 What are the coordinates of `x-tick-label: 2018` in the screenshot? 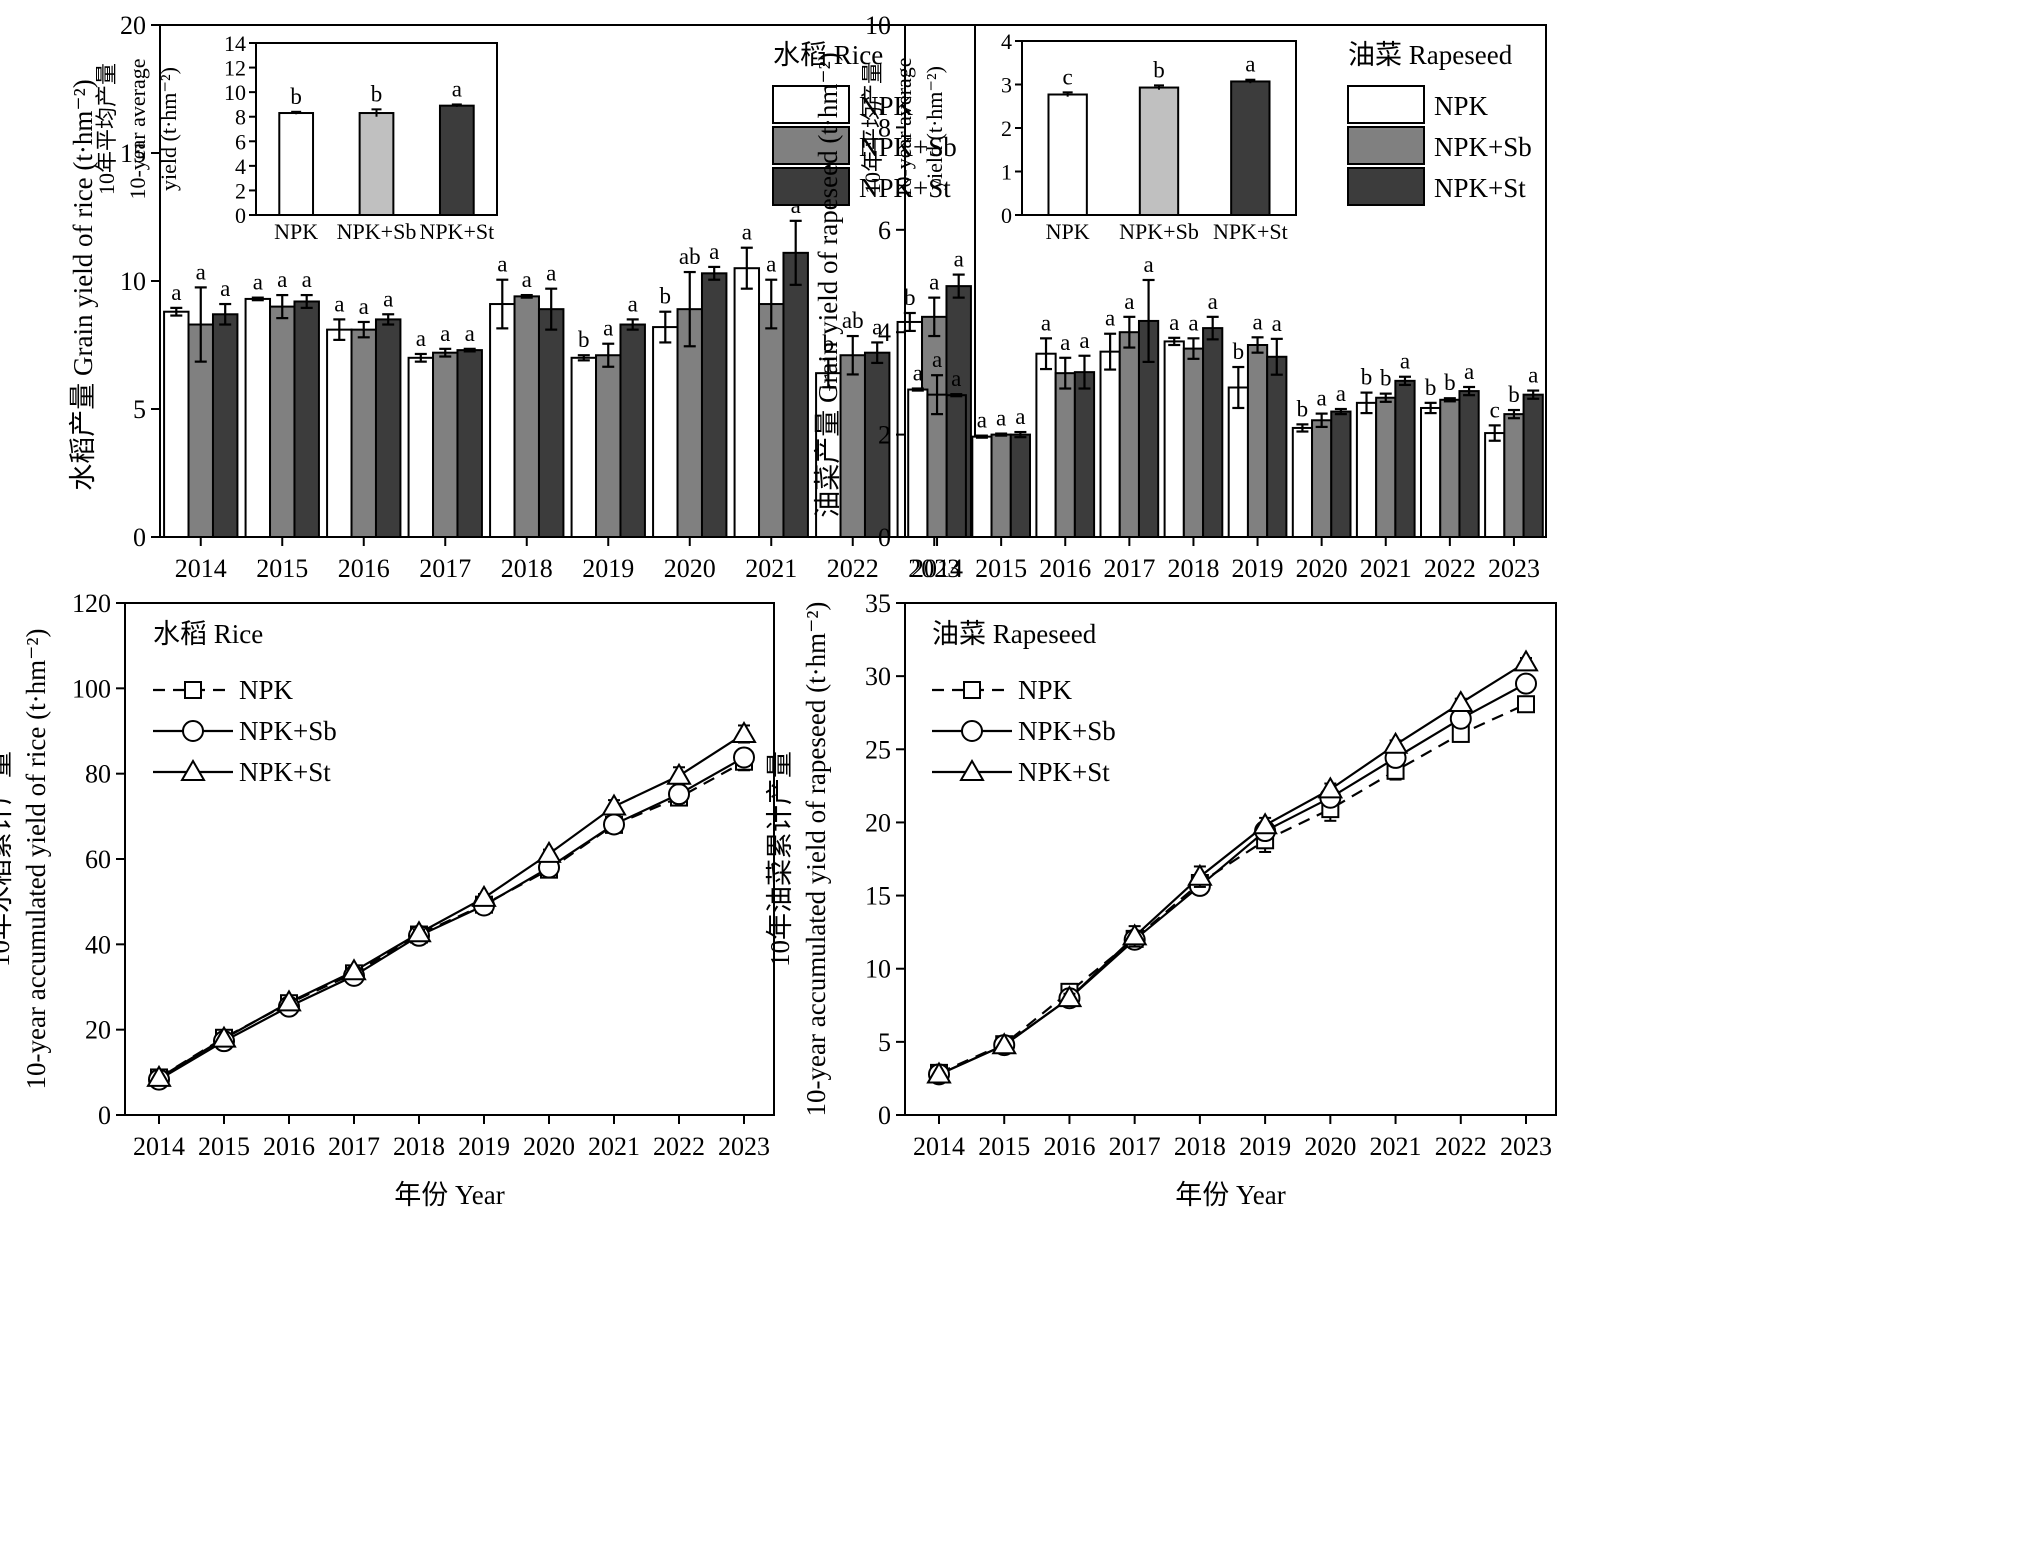 It's located at (527, 568).